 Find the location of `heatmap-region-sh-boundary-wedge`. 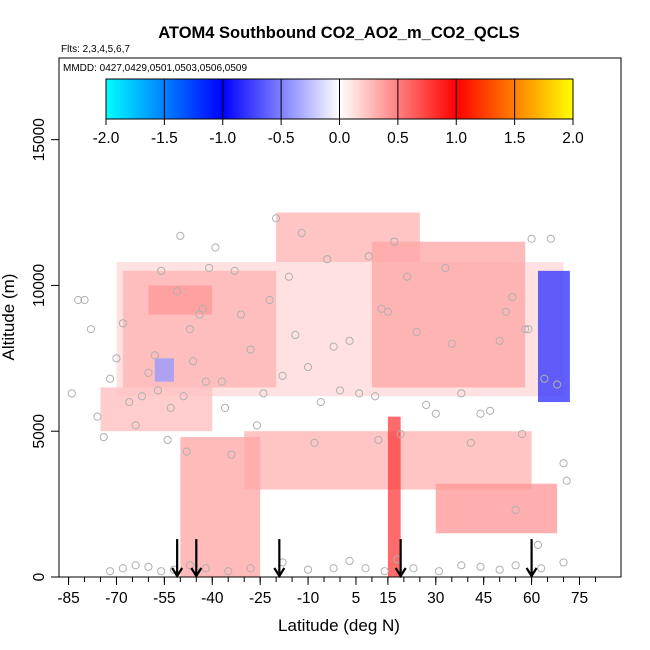

heatmap-region-sh-boundary-wedge is located at coordinates (220, 507).